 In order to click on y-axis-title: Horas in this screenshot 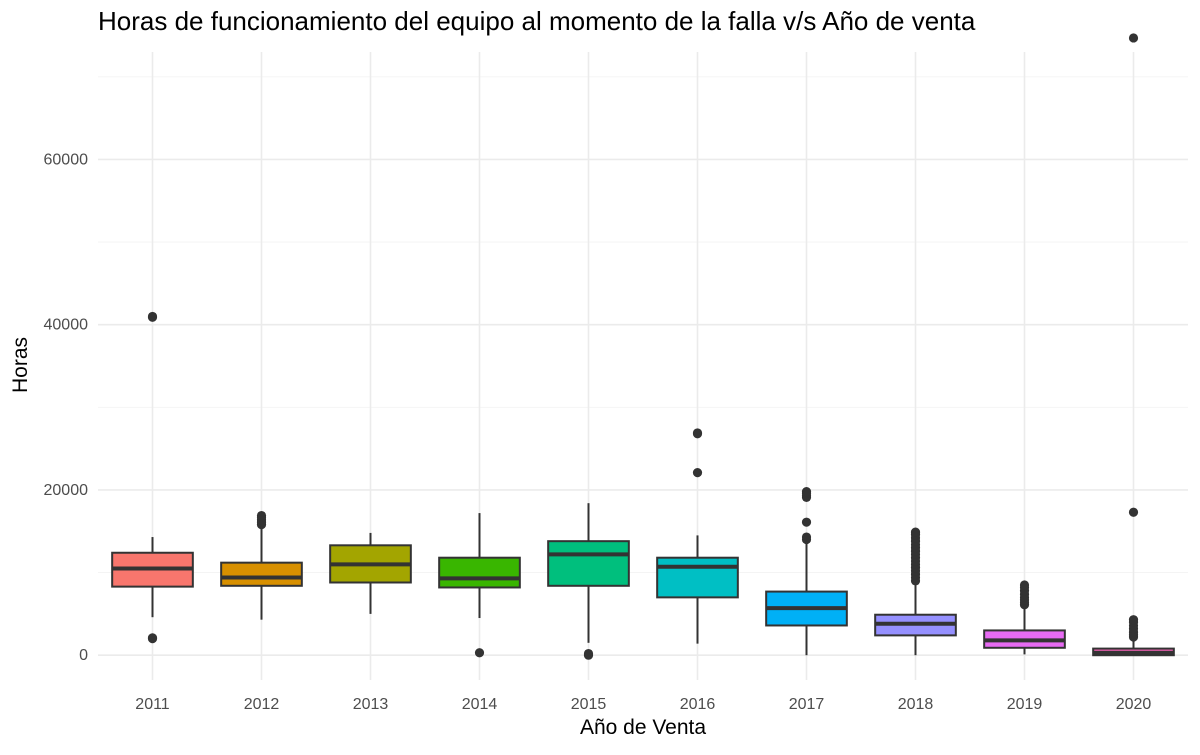, I will do `click(20, 365)`.